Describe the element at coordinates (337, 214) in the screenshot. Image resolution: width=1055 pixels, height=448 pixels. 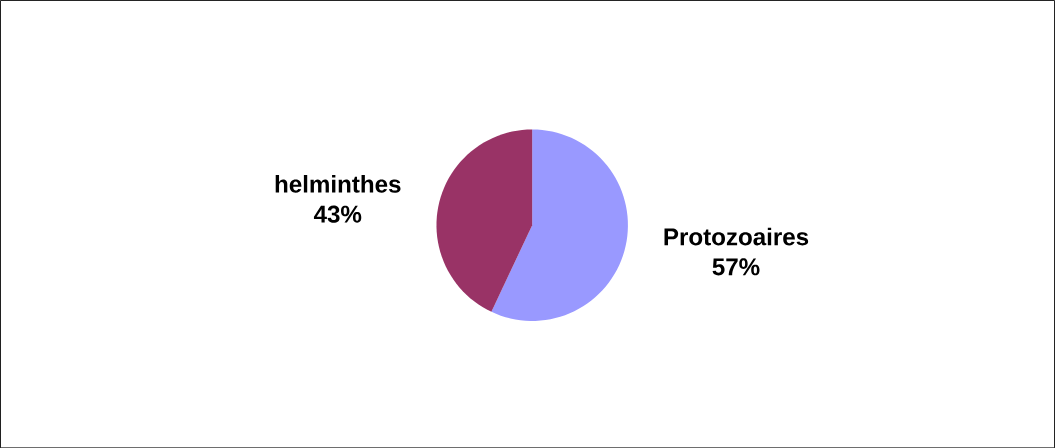
I see `data-label: 43%` at that location.